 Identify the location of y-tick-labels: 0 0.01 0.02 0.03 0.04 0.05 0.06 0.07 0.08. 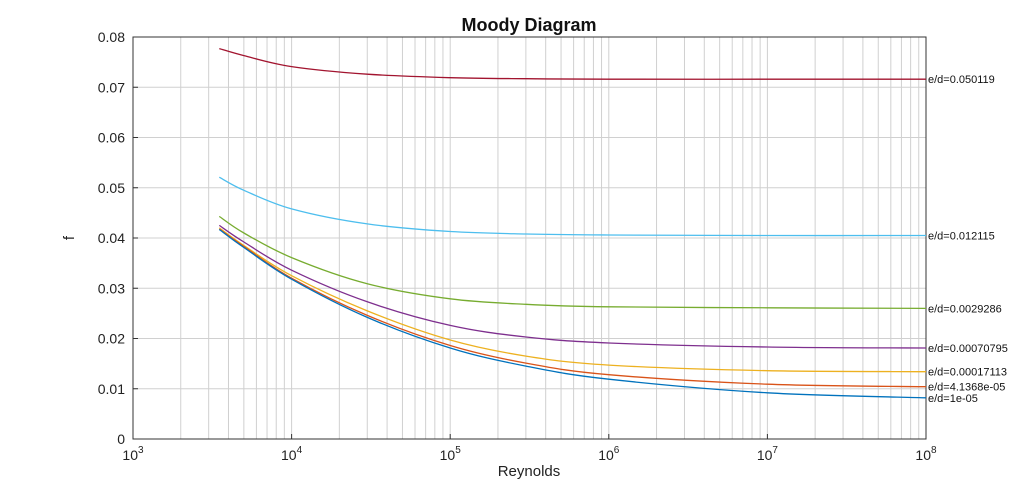
(118, 238).